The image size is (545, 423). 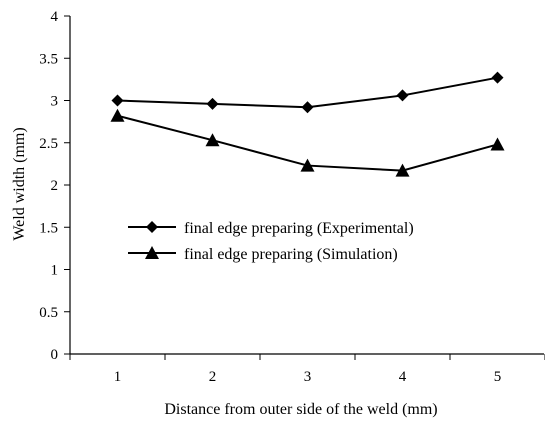 I want to click on y-tick-label: 1, so click(x=55, y=271).